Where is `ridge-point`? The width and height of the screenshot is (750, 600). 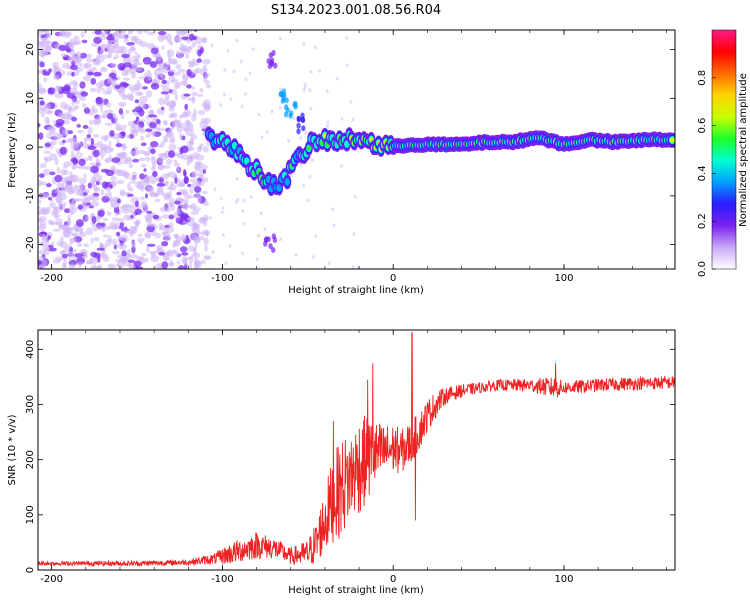
ridge-point is located at coordinates (325, 135).